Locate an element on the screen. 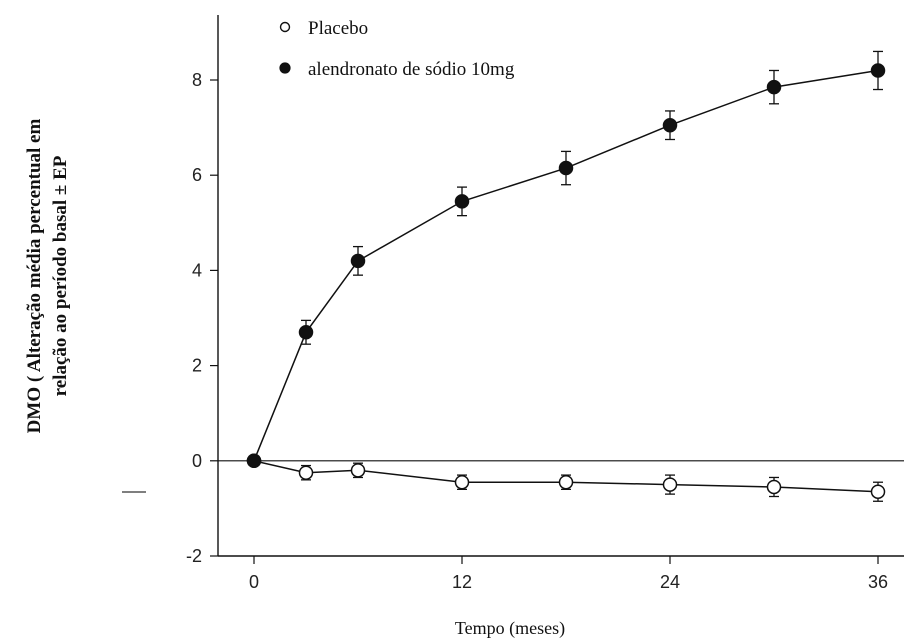  x-tick-label: 36 is located at coordinates (878, 582).